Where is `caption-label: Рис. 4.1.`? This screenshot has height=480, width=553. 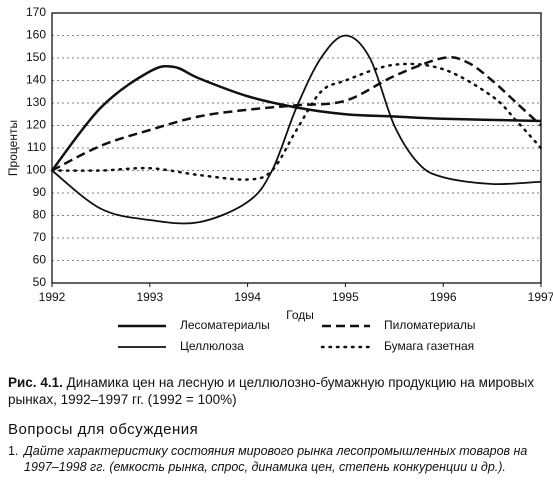
caption-label: Рис. 4.1. is located at coordinates (35, 382).